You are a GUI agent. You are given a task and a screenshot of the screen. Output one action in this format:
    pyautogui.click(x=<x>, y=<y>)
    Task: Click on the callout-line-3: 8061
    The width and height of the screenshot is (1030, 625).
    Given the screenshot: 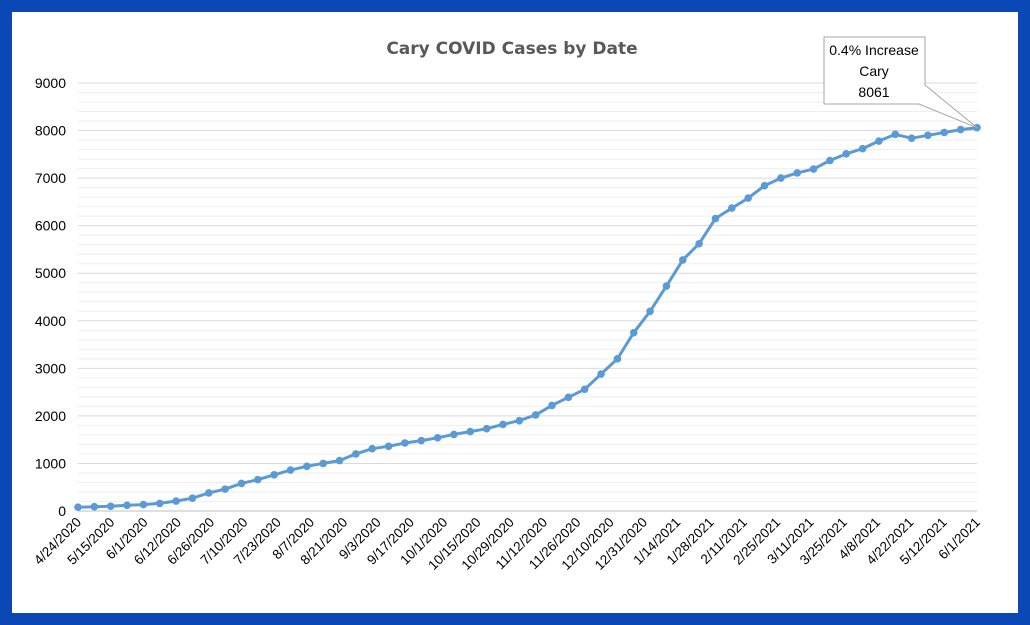 What is the action you would take?
    pyautogui.click(x=873, y=92)
    